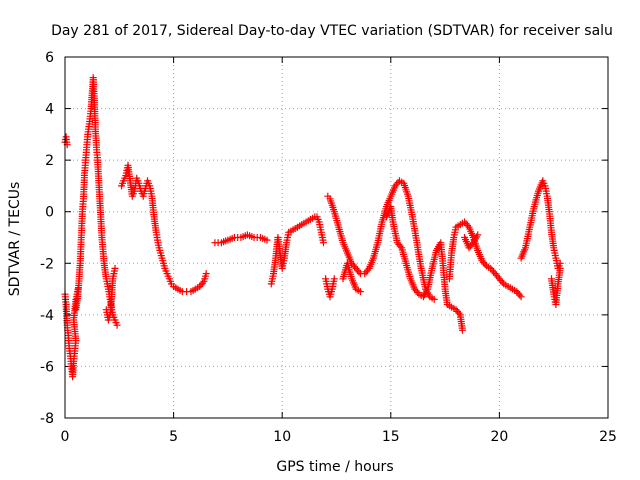 This screenshot has width=640, height=480. Describe the element at coordinates (49, 213) in the screenshot. I see `y-tick-label: 0` at that location.